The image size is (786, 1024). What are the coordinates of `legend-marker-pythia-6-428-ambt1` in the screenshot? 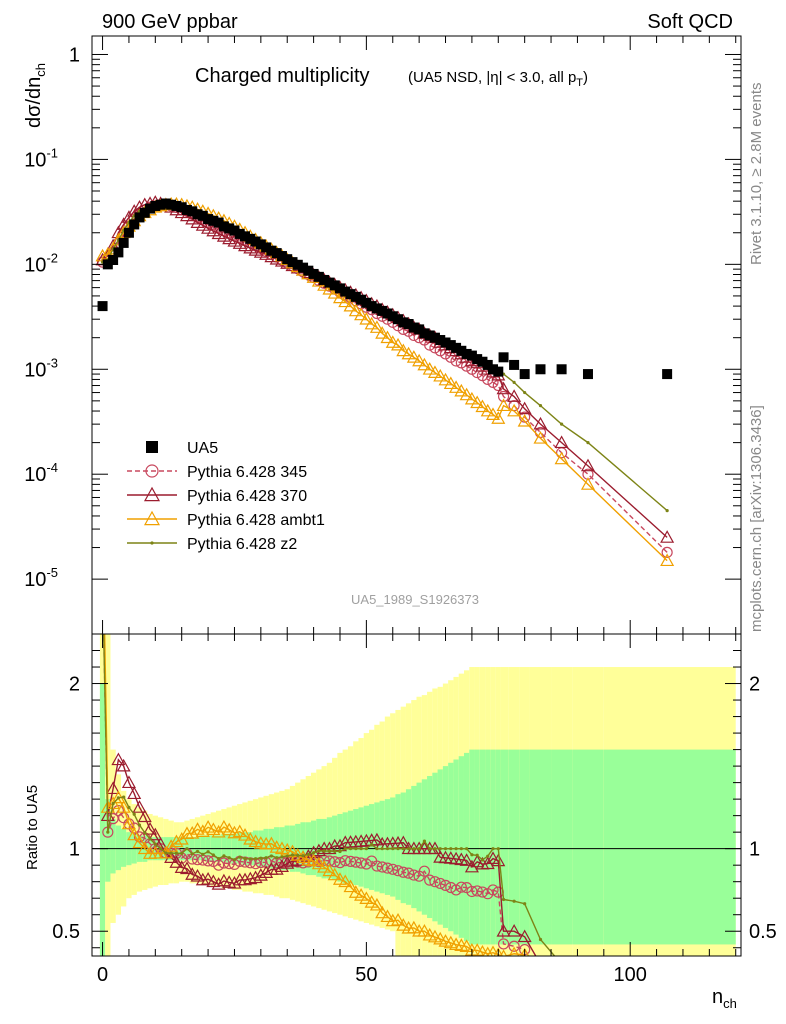 It's located at (152, 518).